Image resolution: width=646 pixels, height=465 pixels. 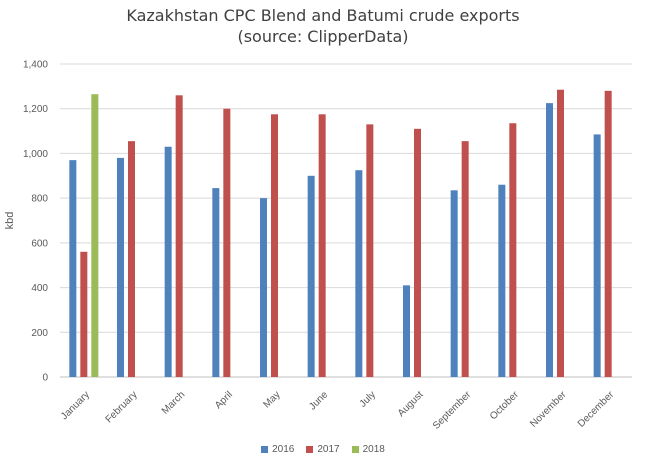 What do you see at coordinates (373, 449) in the screenshot?
I see `legend-label: 2018` at bounding box center [373, 449].